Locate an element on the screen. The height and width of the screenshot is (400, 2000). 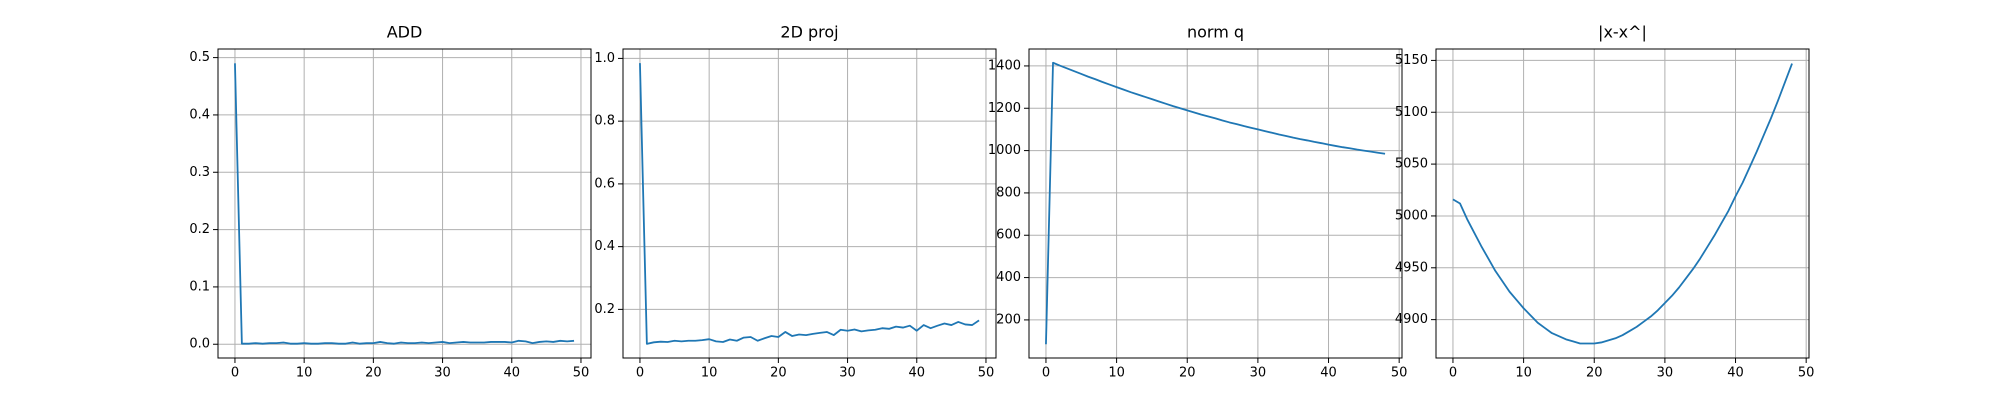
y-tick-label: 1.0 is located at coordinates (604, 58).